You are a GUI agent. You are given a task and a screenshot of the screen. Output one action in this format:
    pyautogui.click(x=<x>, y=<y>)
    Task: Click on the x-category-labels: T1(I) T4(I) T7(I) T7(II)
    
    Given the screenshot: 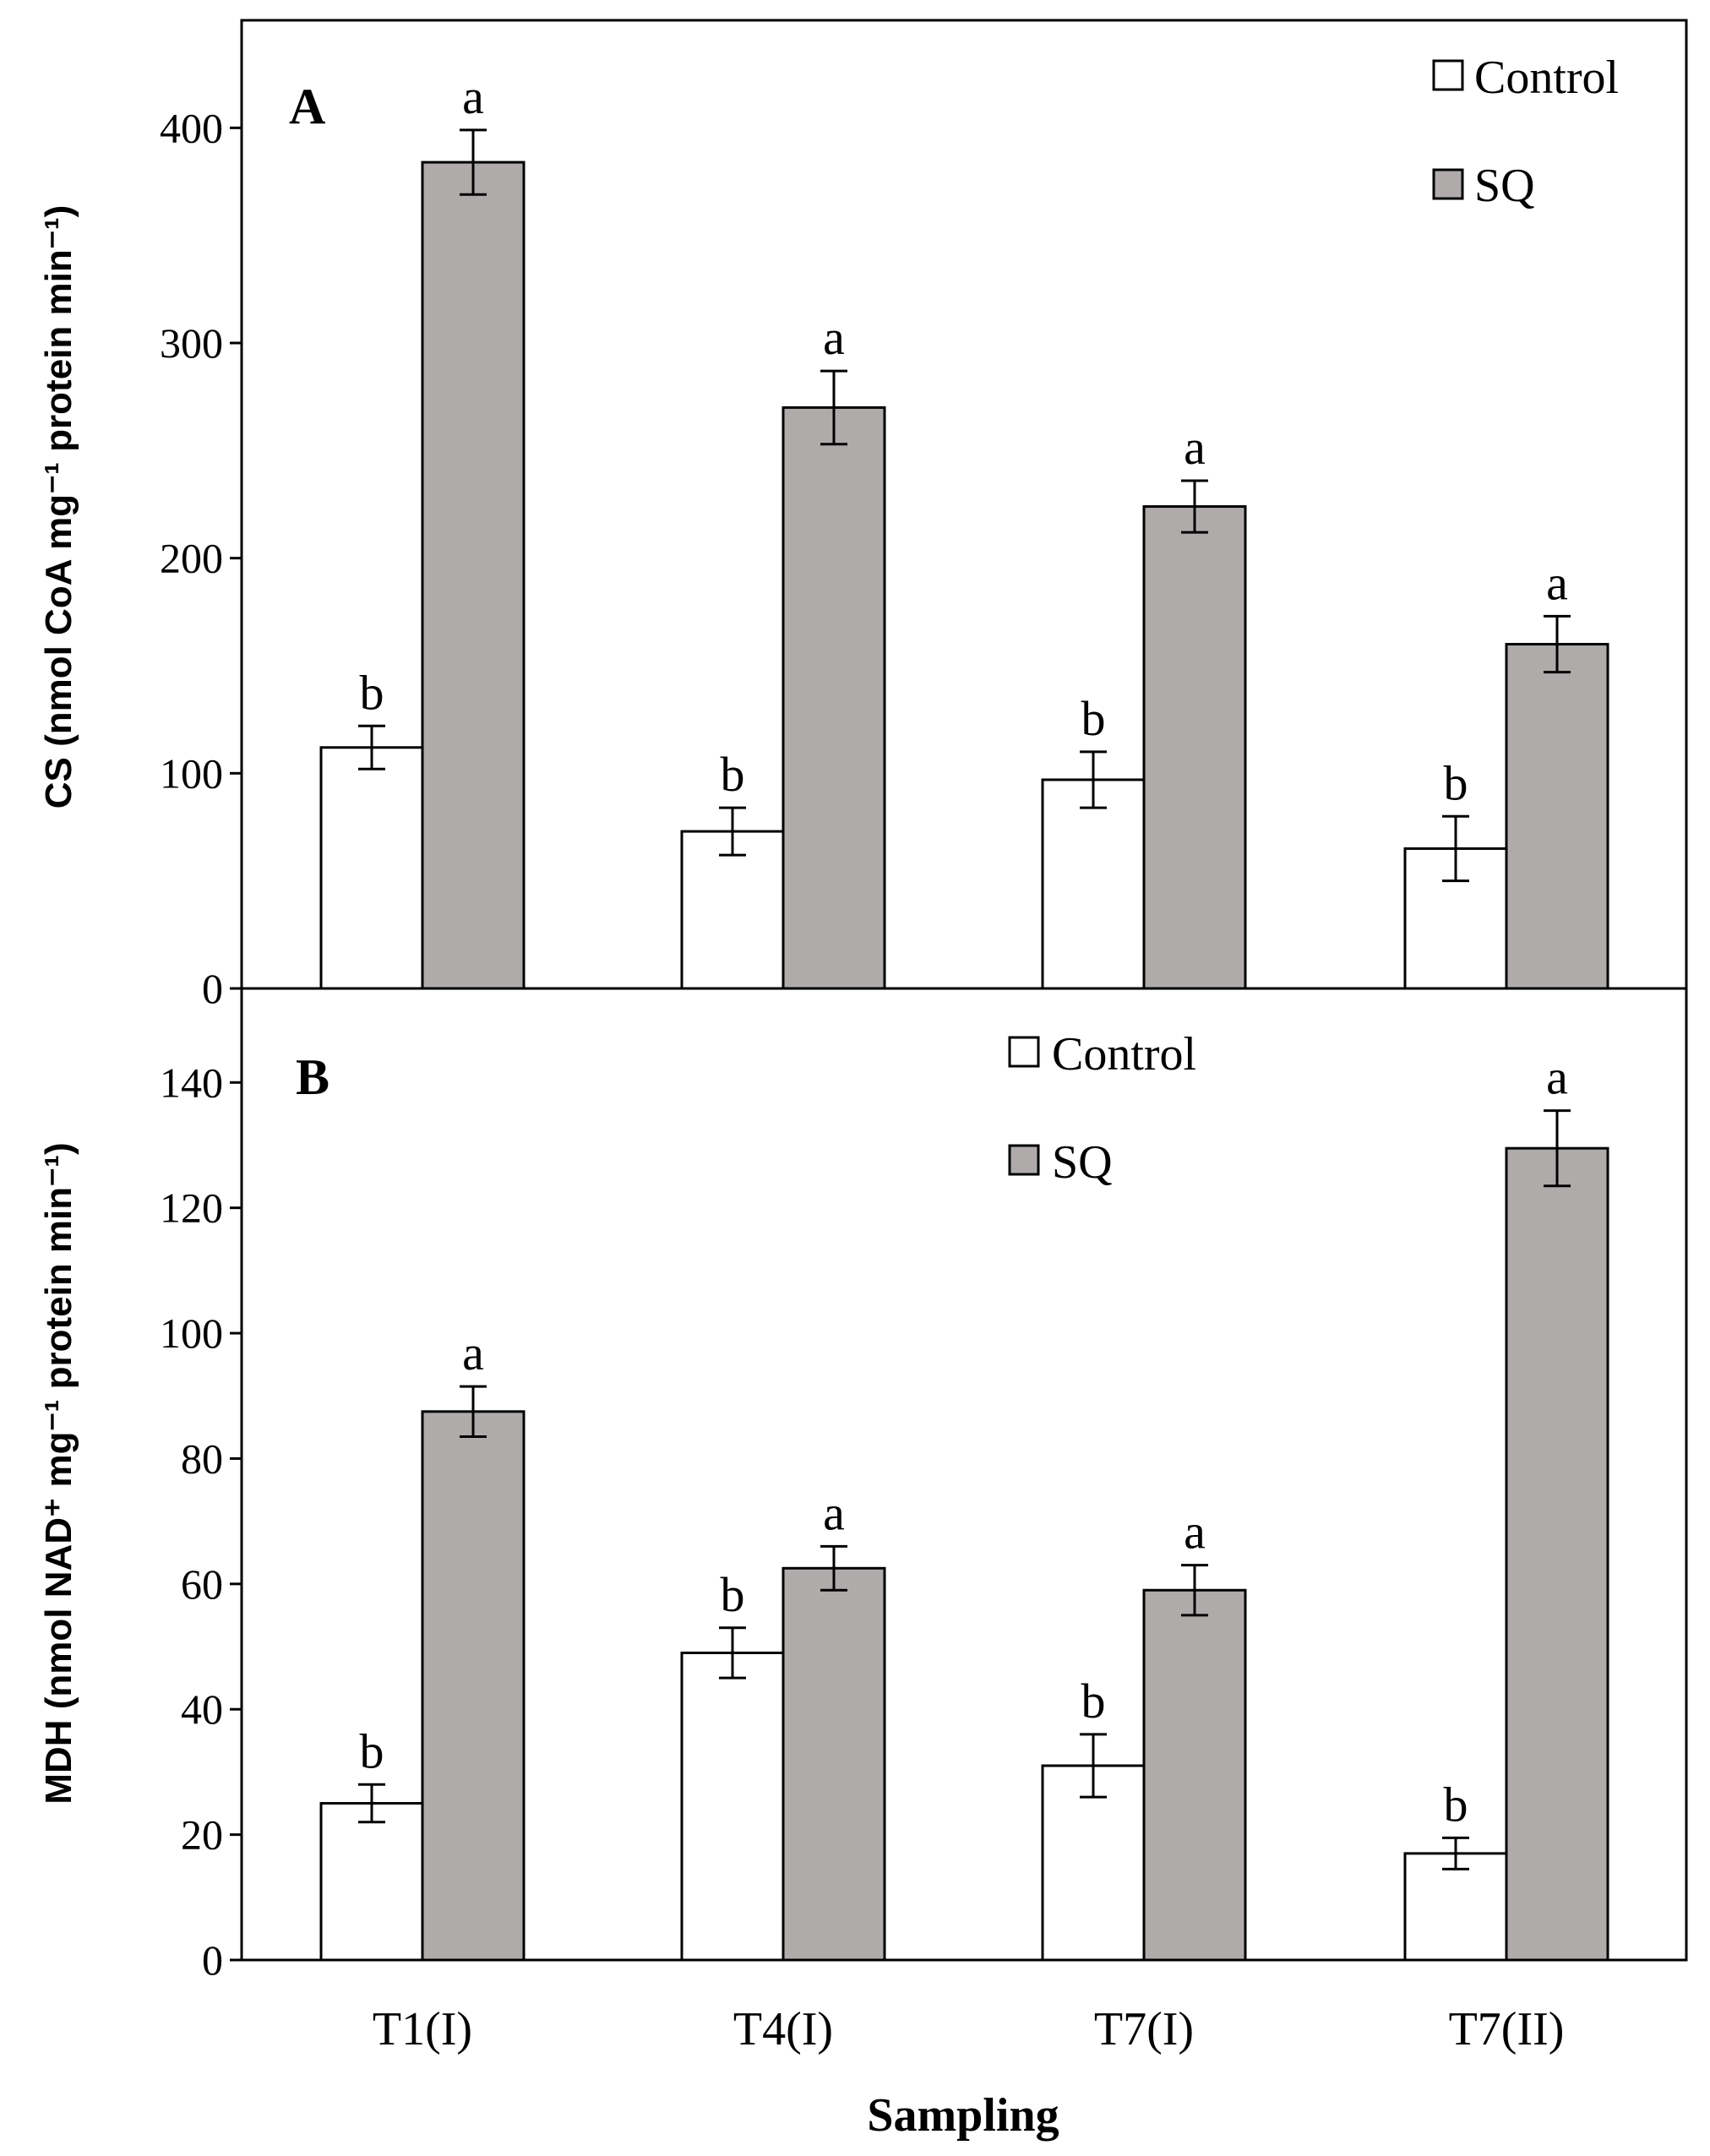 What is the action you would take?
    pyautogui.click(x=968, y=2029)
    